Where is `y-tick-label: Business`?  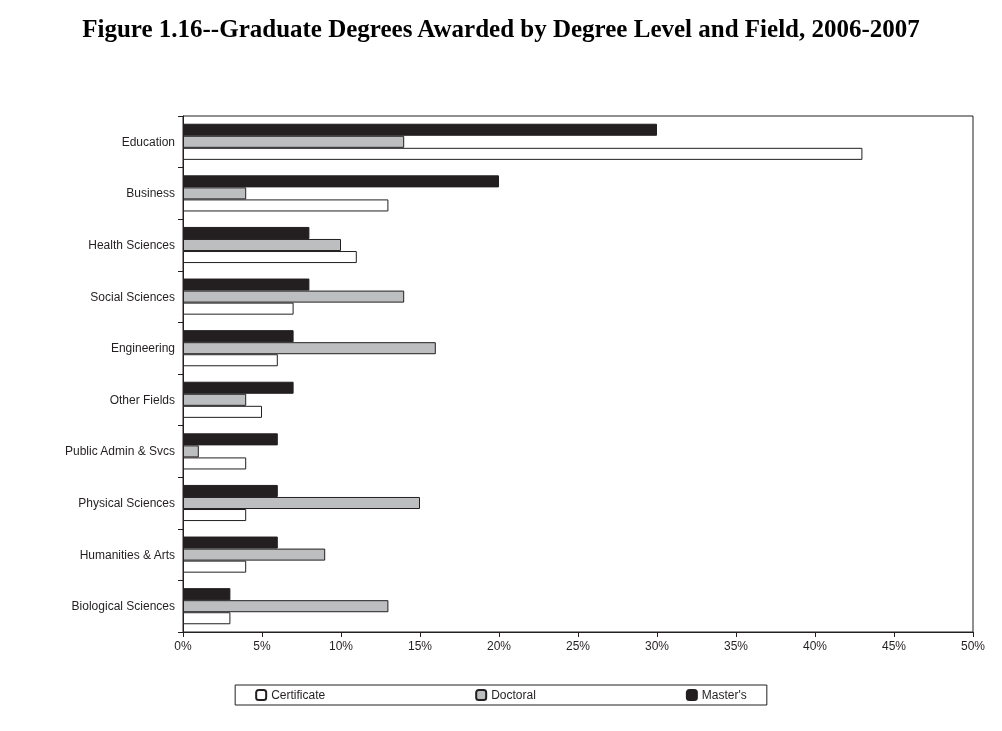
y-tick-label: Business is located at coordinates (150, 193).